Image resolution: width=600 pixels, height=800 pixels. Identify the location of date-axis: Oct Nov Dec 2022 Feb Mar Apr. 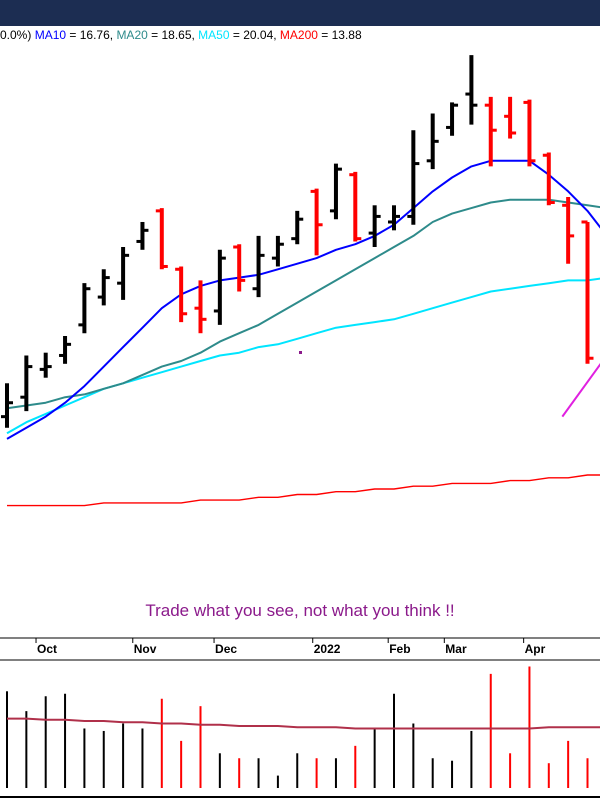
(300, 649).